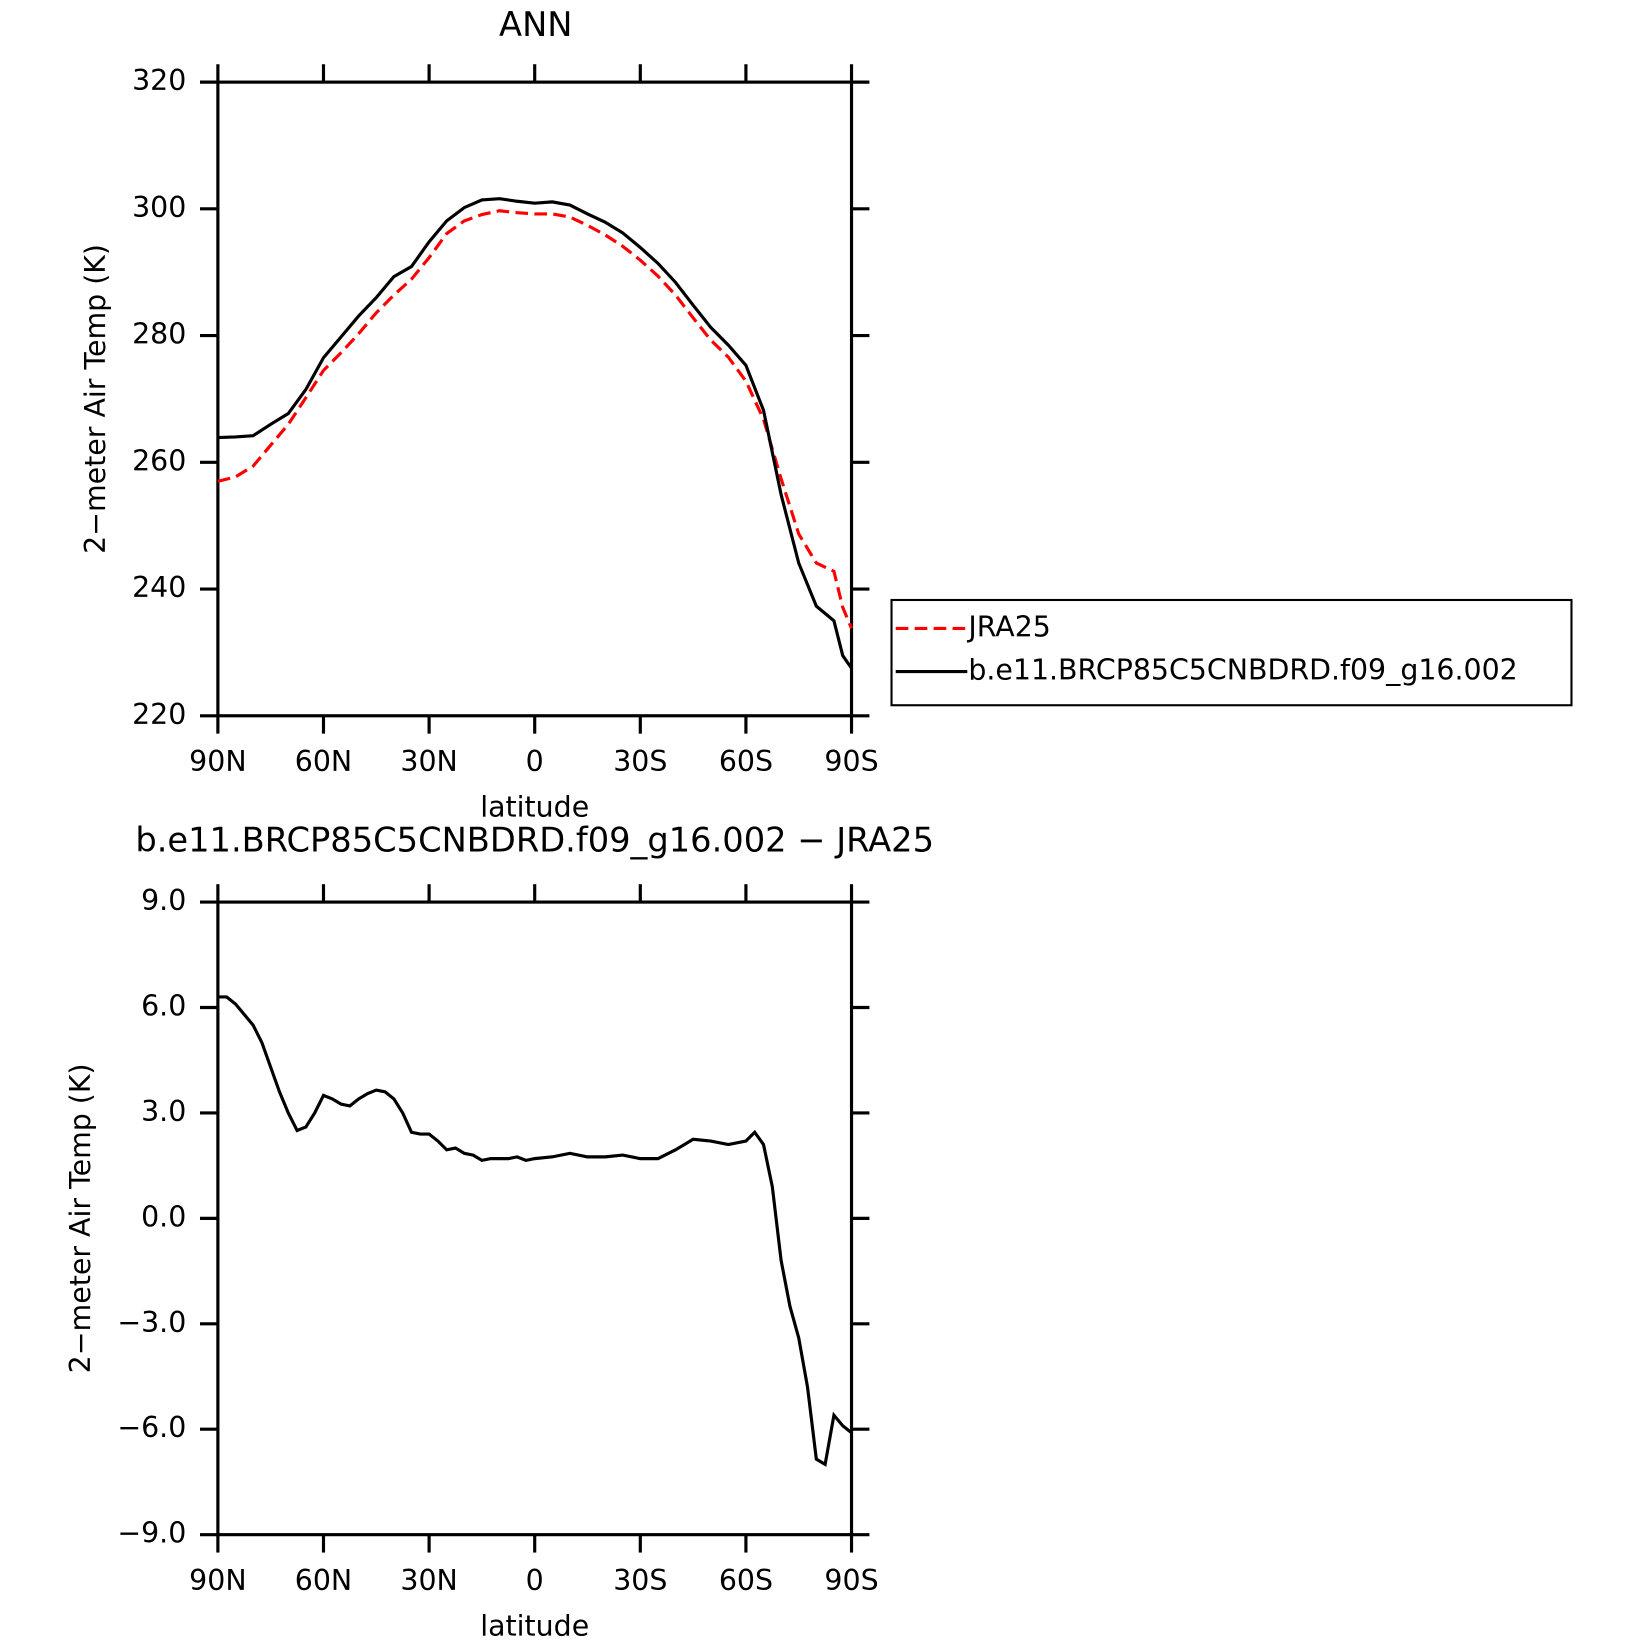  What do you see at coordinates (159, 334) in the screenshot?
I see `y-tick-label: 280` at bounding box center [159, 334].